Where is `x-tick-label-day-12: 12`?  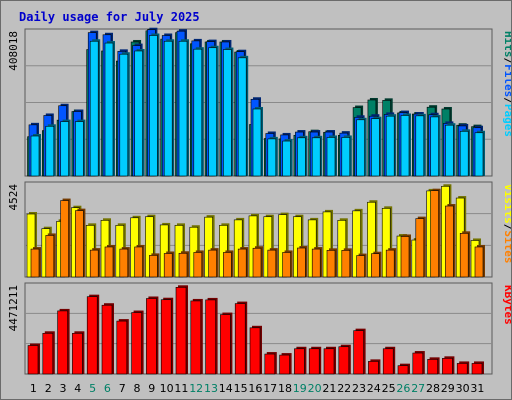 x-tick-label-day-12: 12 is located at coordinates (196, 388).